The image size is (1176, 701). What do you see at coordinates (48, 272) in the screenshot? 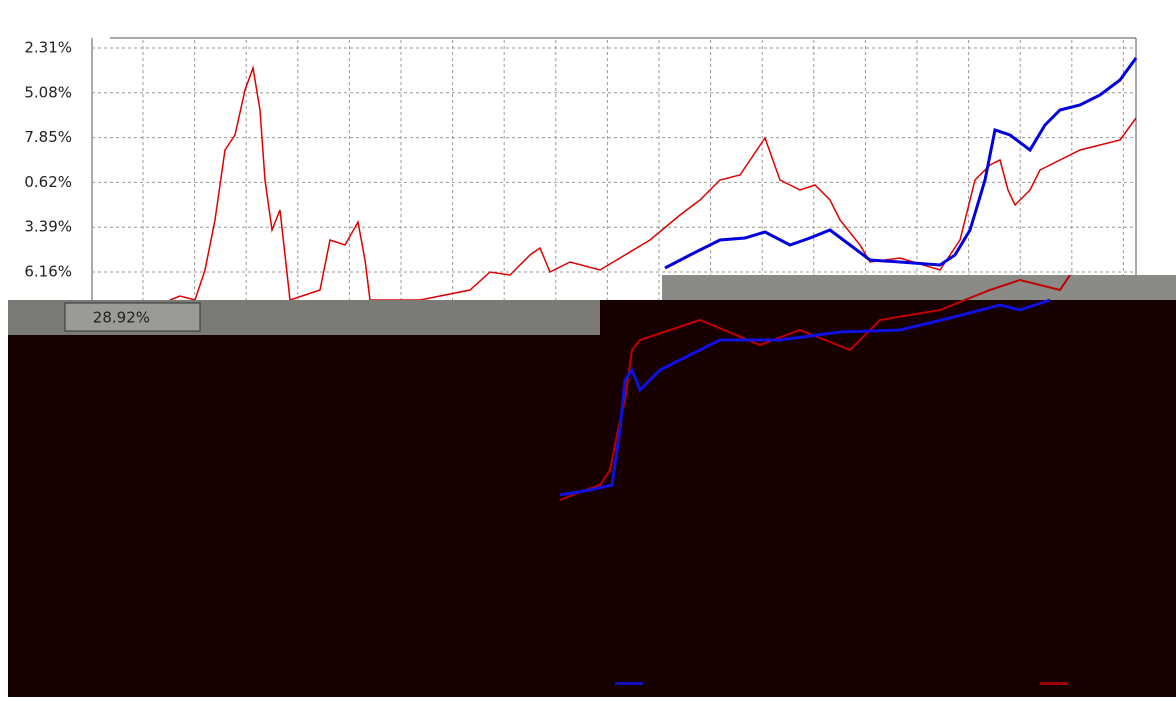
I see `axis-label: 6.16%` at bounding box center [48, 272].